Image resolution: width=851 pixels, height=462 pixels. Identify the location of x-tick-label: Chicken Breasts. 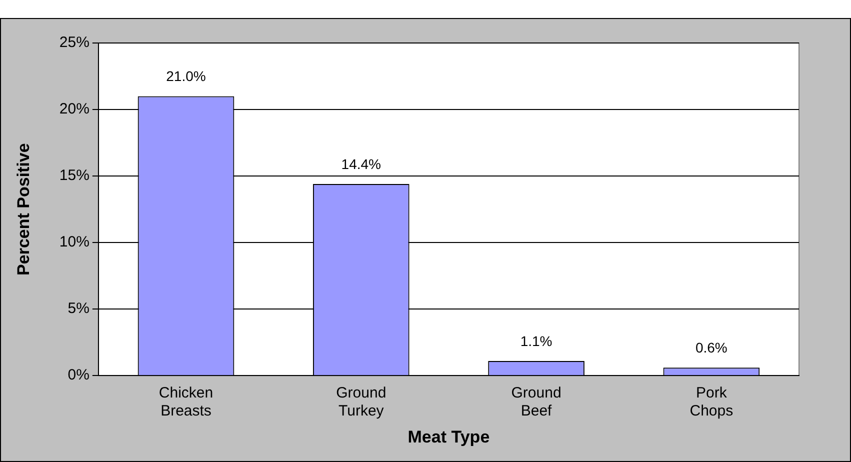
(186, 402).